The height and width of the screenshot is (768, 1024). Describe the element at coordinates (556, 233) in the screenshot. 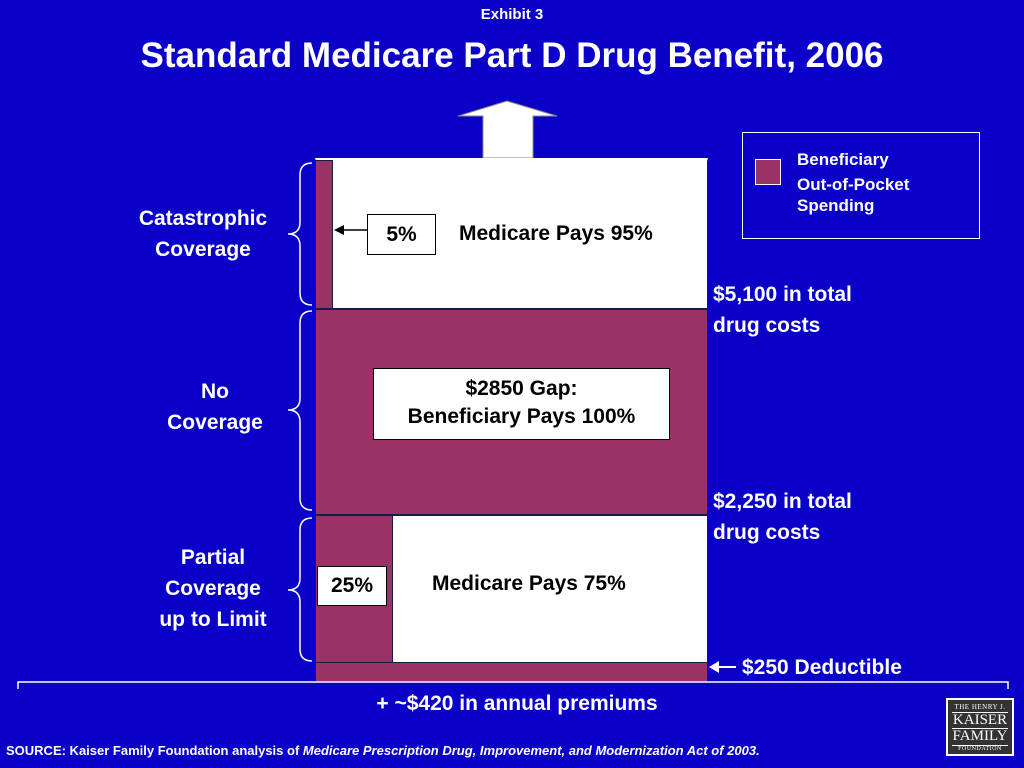

I see `catastrophic-medicare-text: Medicare Pays 95%` at that location.